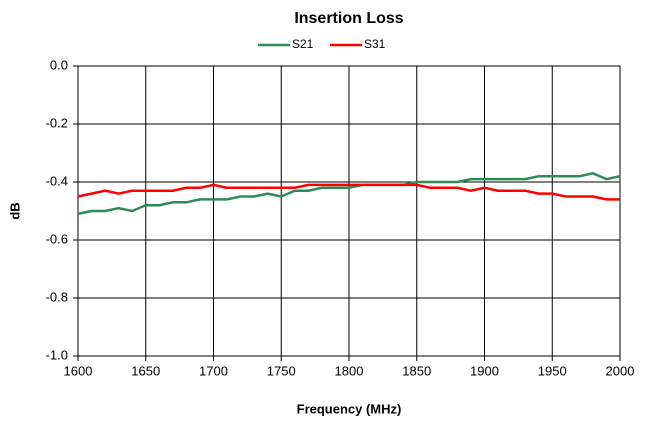 The height and width of the screenshot is (421, 650). What do you see at coordinates (416, 370) in the screenshot?
I see `x-tick-label: 1850` at bounding box center [416, 370].